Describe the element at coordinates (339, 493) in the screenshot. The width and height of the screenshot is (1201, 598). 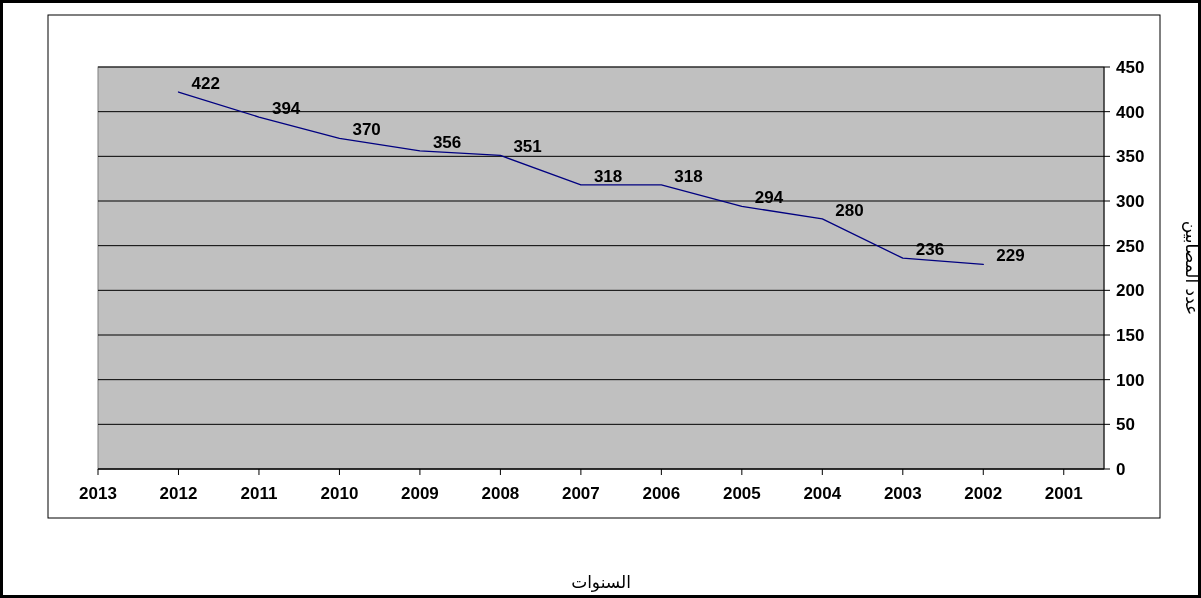
I see `x-tick-label: 2010` at that location.